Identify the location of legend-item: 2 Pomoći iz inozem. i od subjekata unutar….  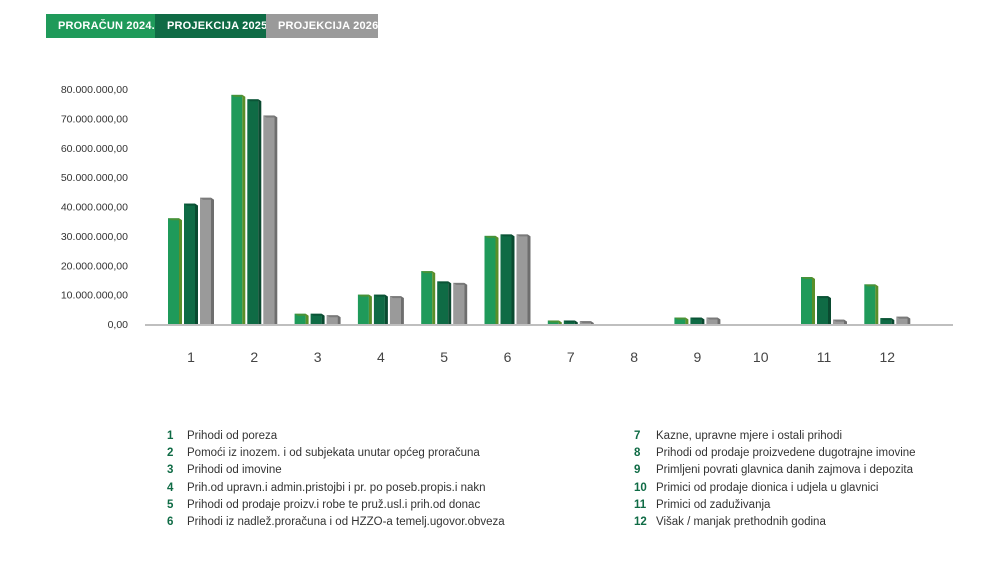
(336, 452).